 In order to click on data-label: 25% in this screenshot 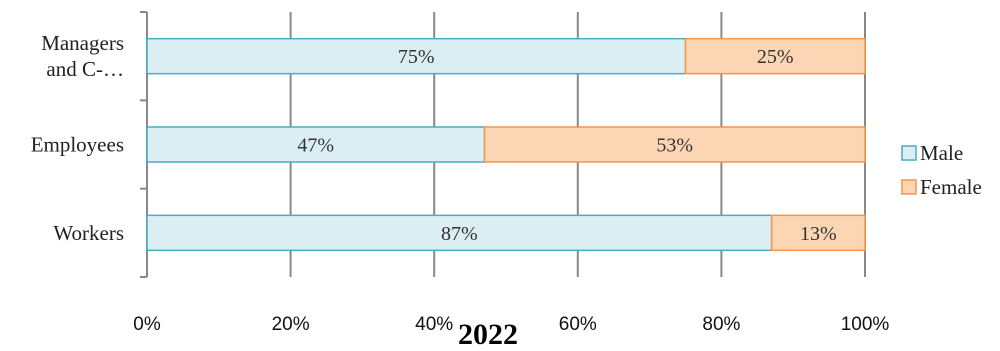, I will do `click(775, 57)`.